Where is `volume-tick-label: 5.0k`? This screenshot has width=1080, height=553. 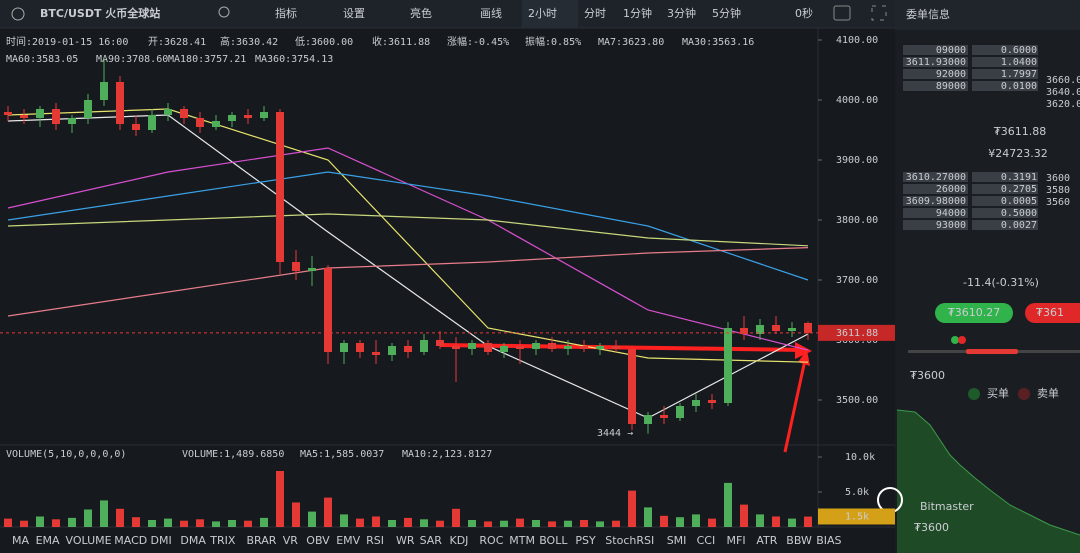 volume-tick-label: 5.0k is located at coordinates (857, 492).